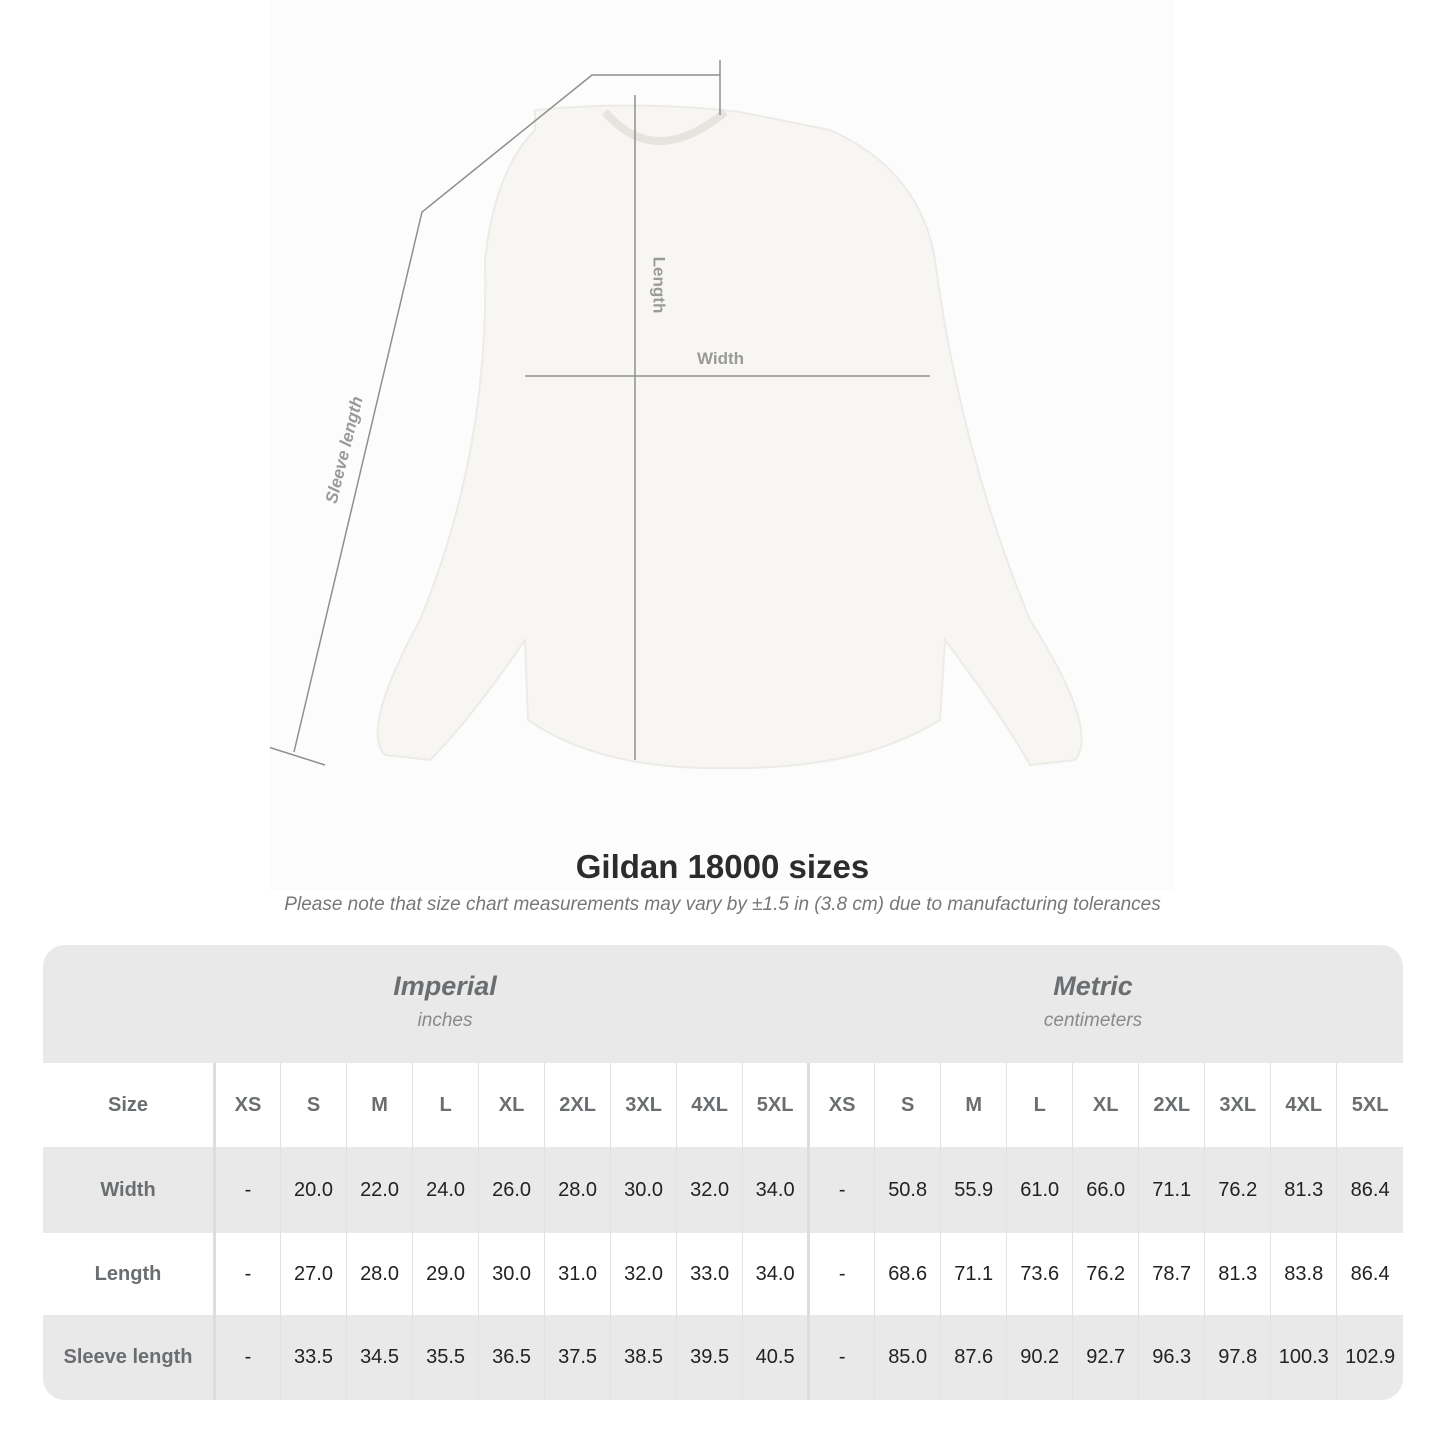 This screenshot has width=1445, height=1445. Describe the element at coordinates (445, 1004) in the screenshot. I see `imperial-header: Imperial inches` at that location.